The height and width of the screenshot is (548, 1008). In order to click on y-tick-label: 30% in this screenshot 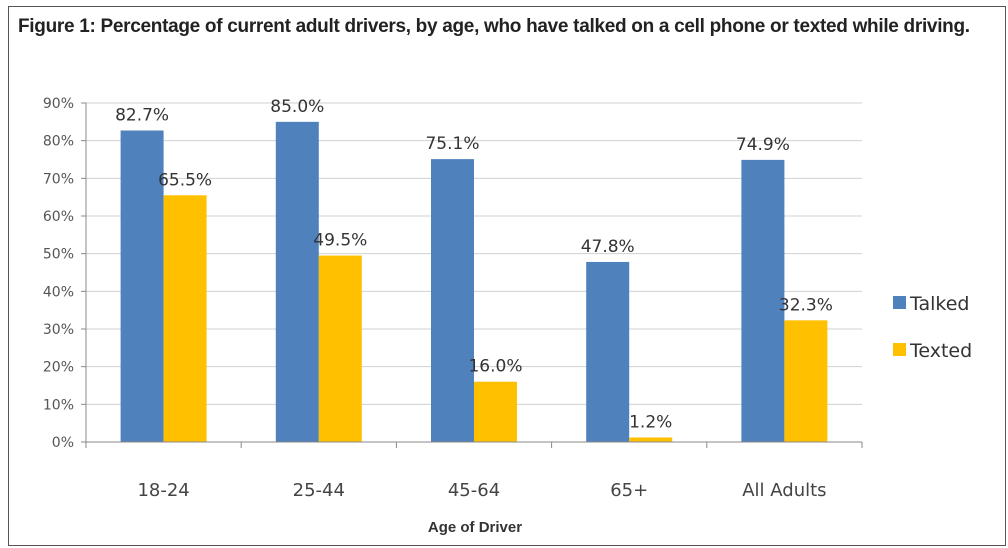, I will do `click(58, 330)`.